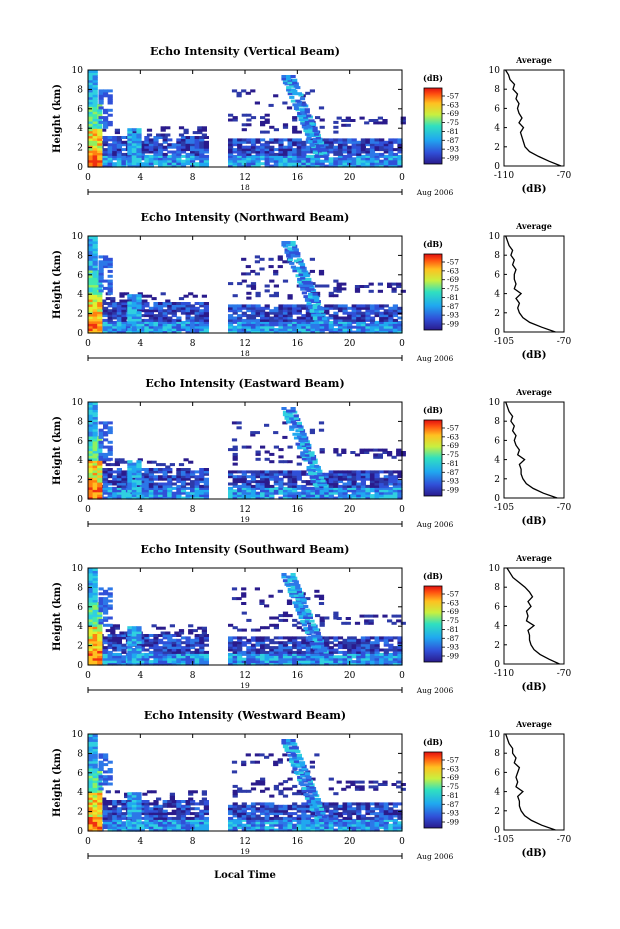  I want to click on avg-x-label: (dB), so click(534, 521).